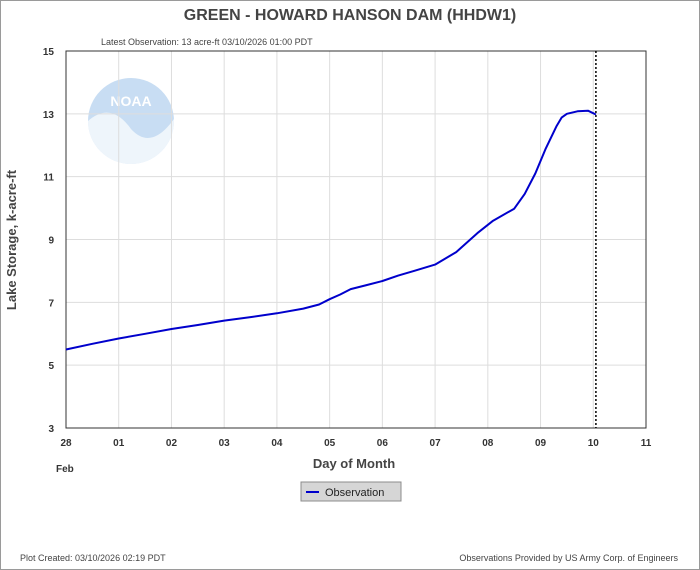 Image resolution: width=700 pixels, height=570 pixels. What do you see at coordinates (51, 366) in the screenshot?
I see `y-tick-label: 5` at bounding box center [51, 366].